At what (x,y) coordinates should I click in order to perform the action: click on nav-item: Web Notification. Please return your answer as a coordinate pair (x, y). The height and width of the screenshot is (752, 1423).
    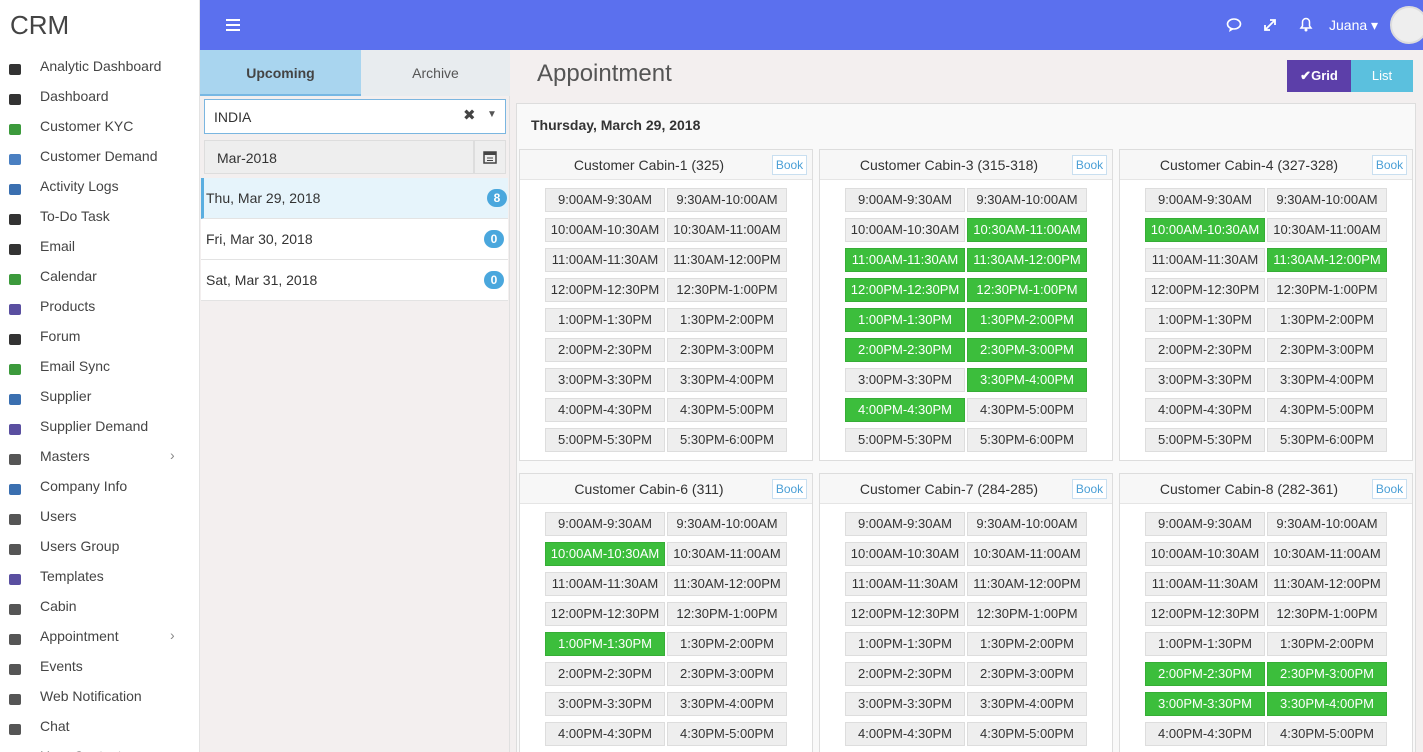
    Looking at the image, I should click on (99, 700).